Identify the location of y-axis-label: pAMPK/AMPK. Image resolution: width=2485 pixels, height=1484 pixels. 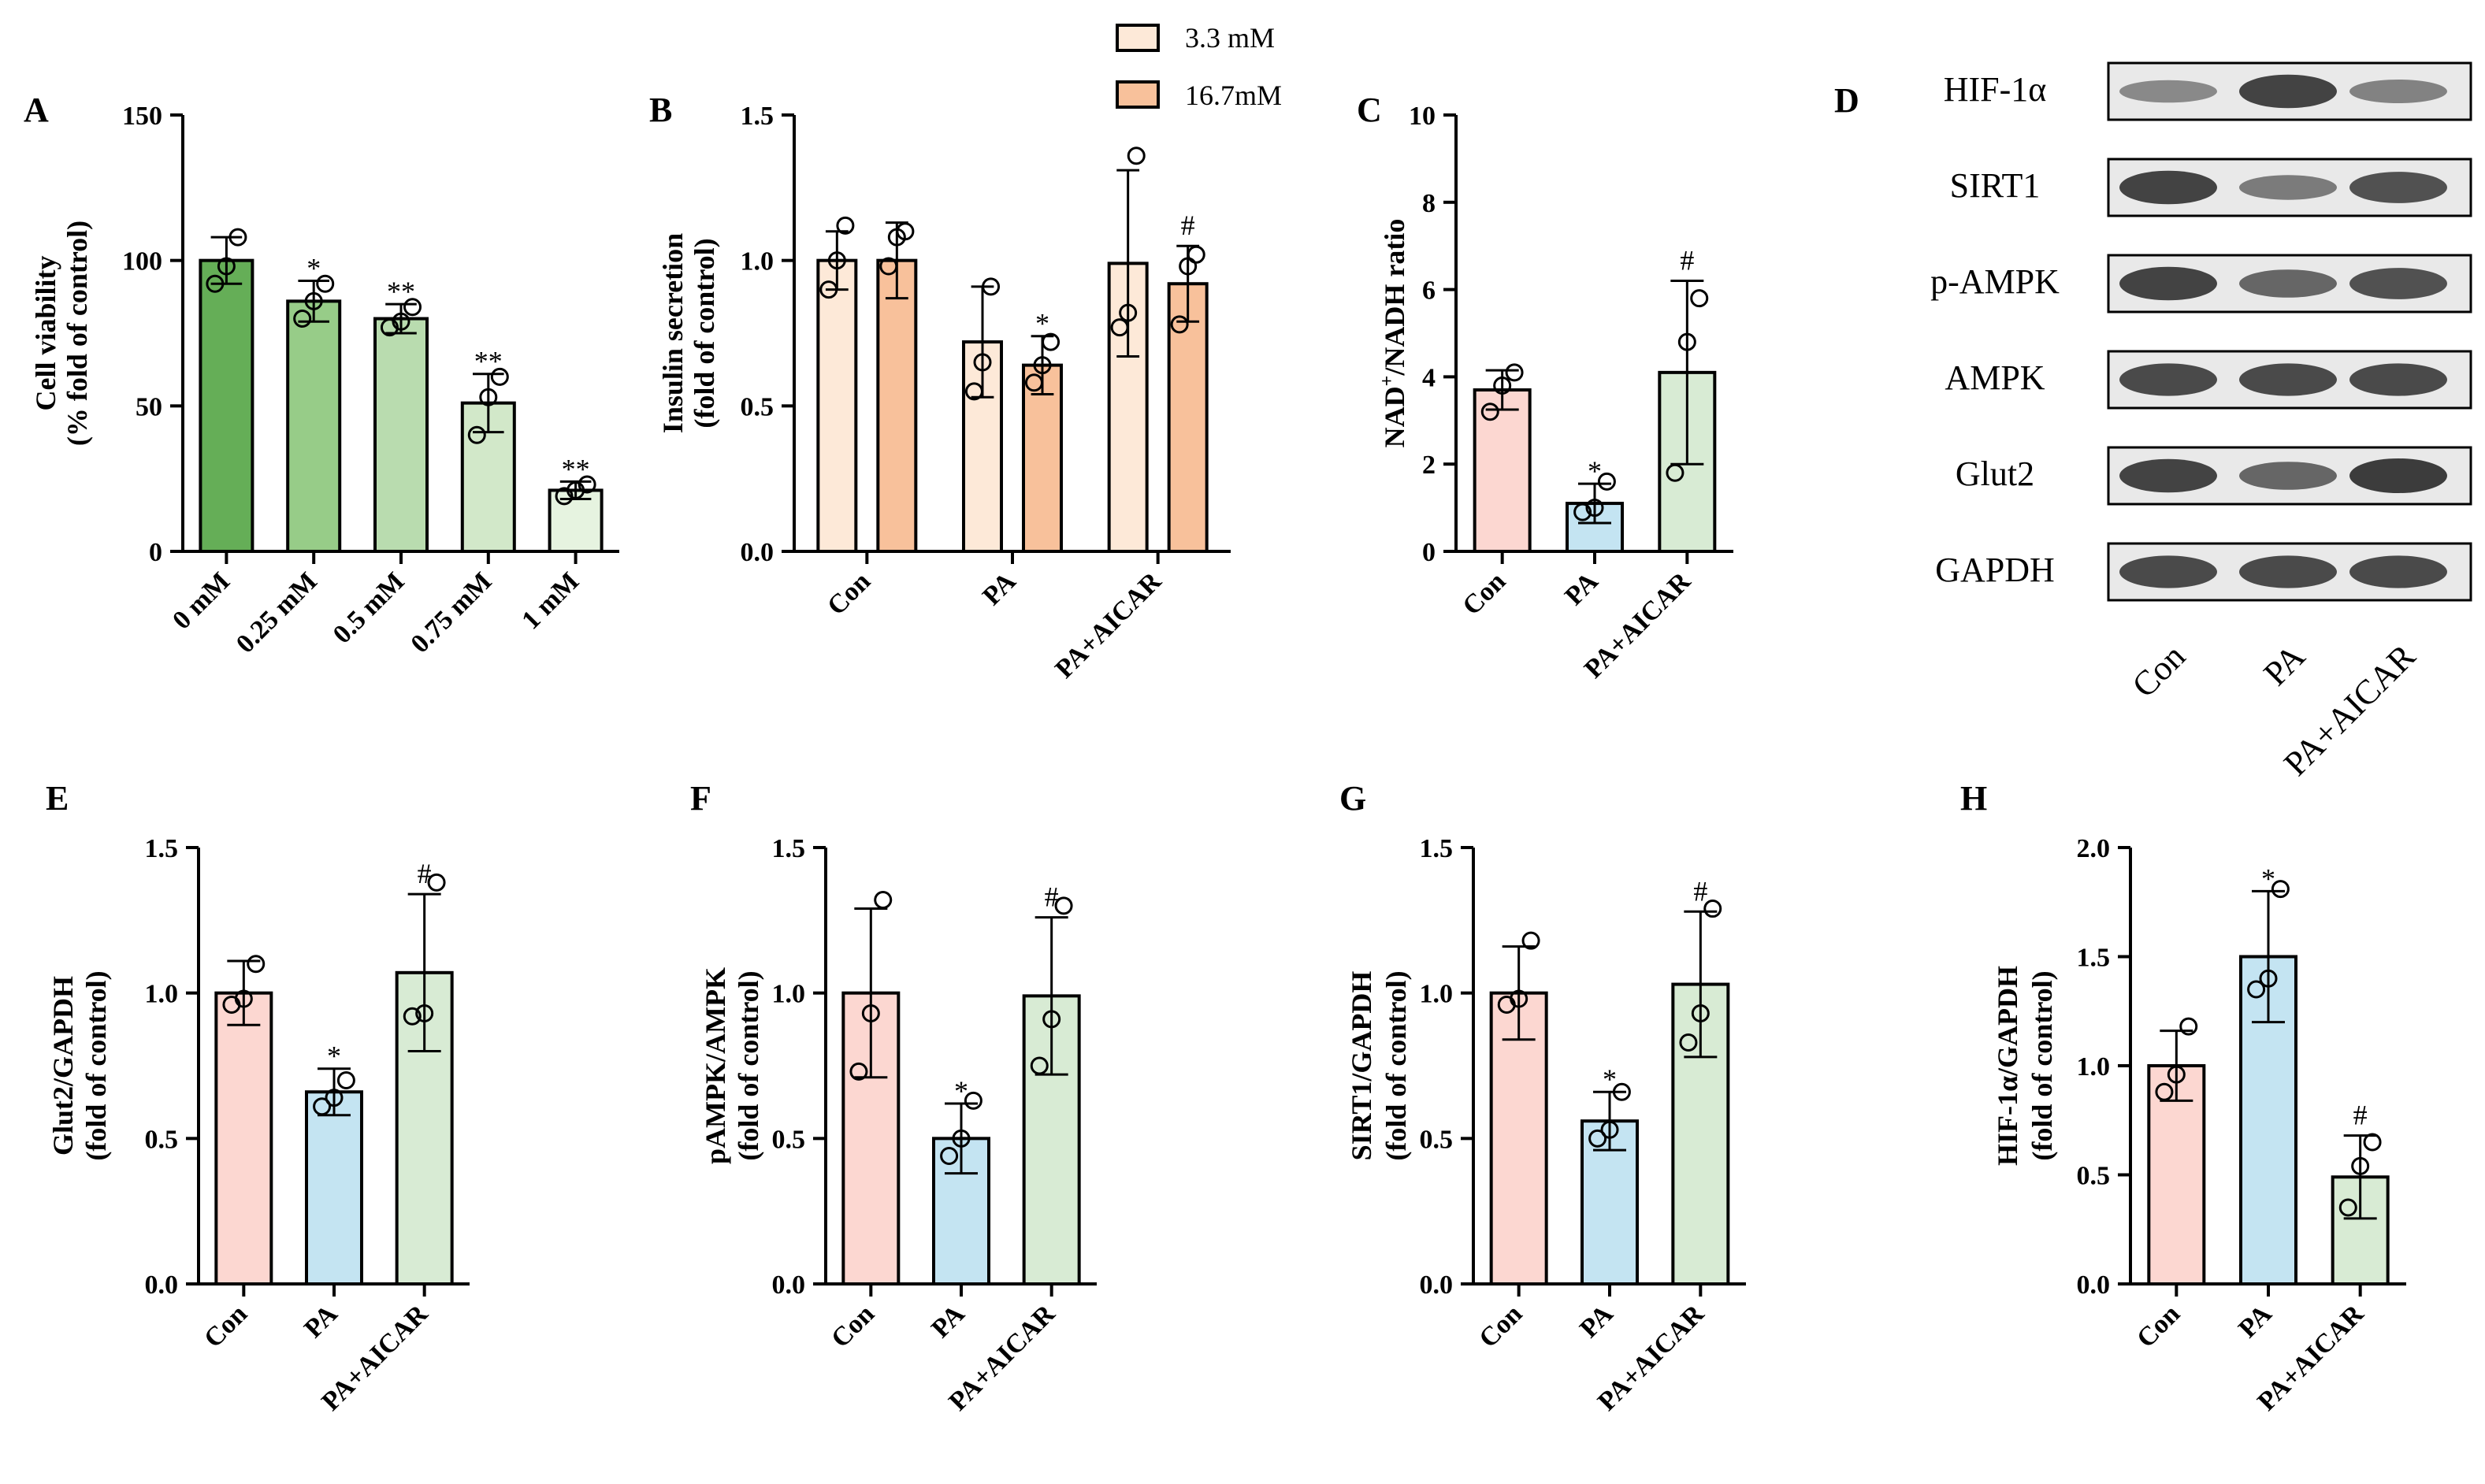
(715, 1066).